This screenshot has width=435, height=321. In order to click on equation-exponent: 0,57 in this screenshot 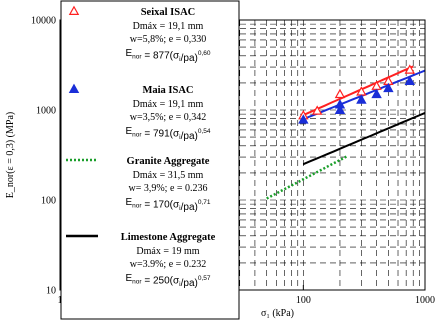, I will do `click(204, 278)`.